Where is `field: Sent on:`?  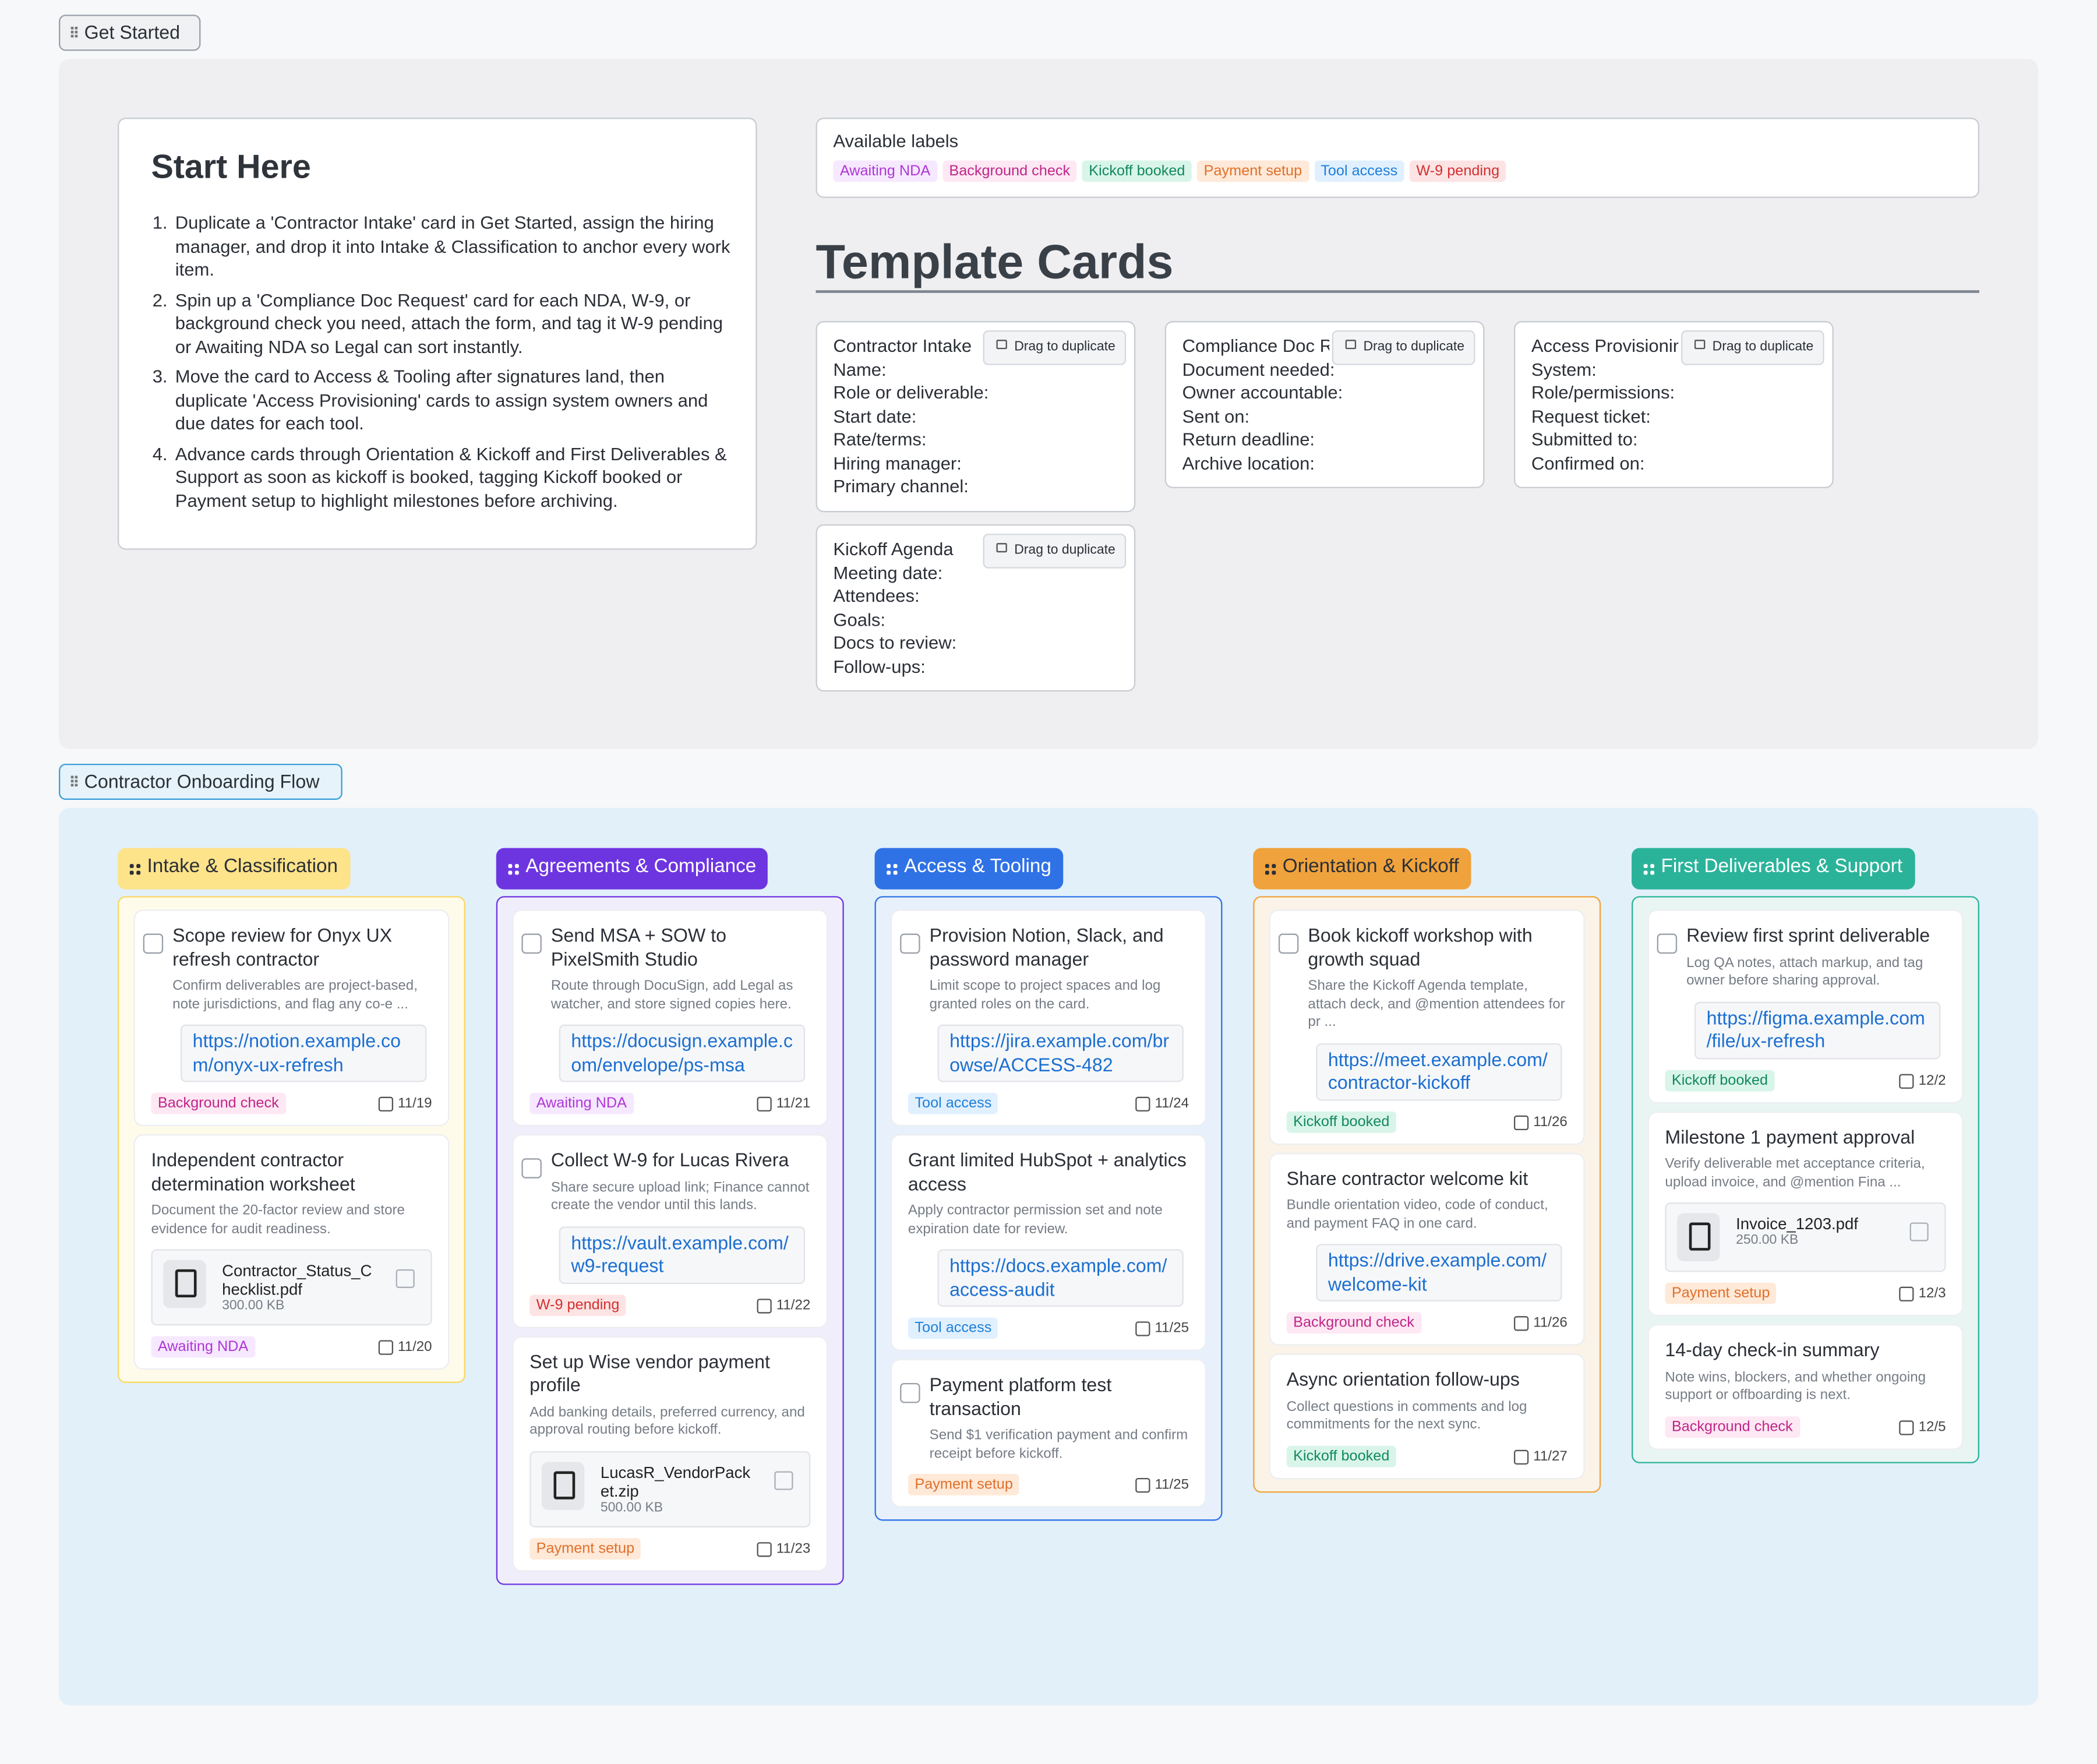
field: Sent on: is located at coordinates (1216, 415).